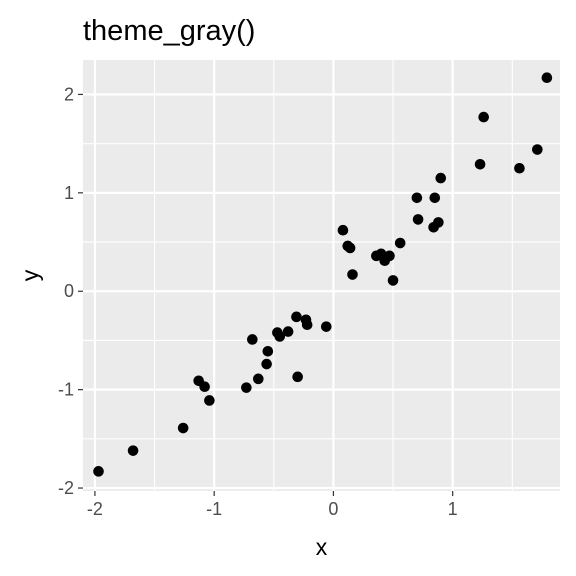 The image size is (576, 576). Describe the element at coordinates (30, 275) in the screenshot. I see `y-axis-title: y` at that location.